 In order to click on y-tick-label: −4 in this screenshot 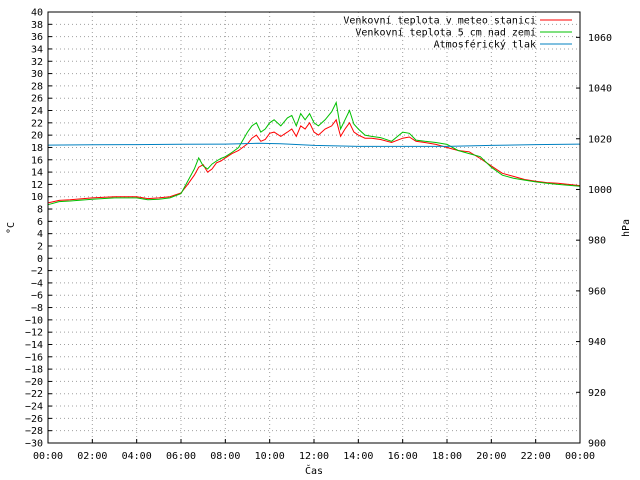, I will do `click(37, 283)`.